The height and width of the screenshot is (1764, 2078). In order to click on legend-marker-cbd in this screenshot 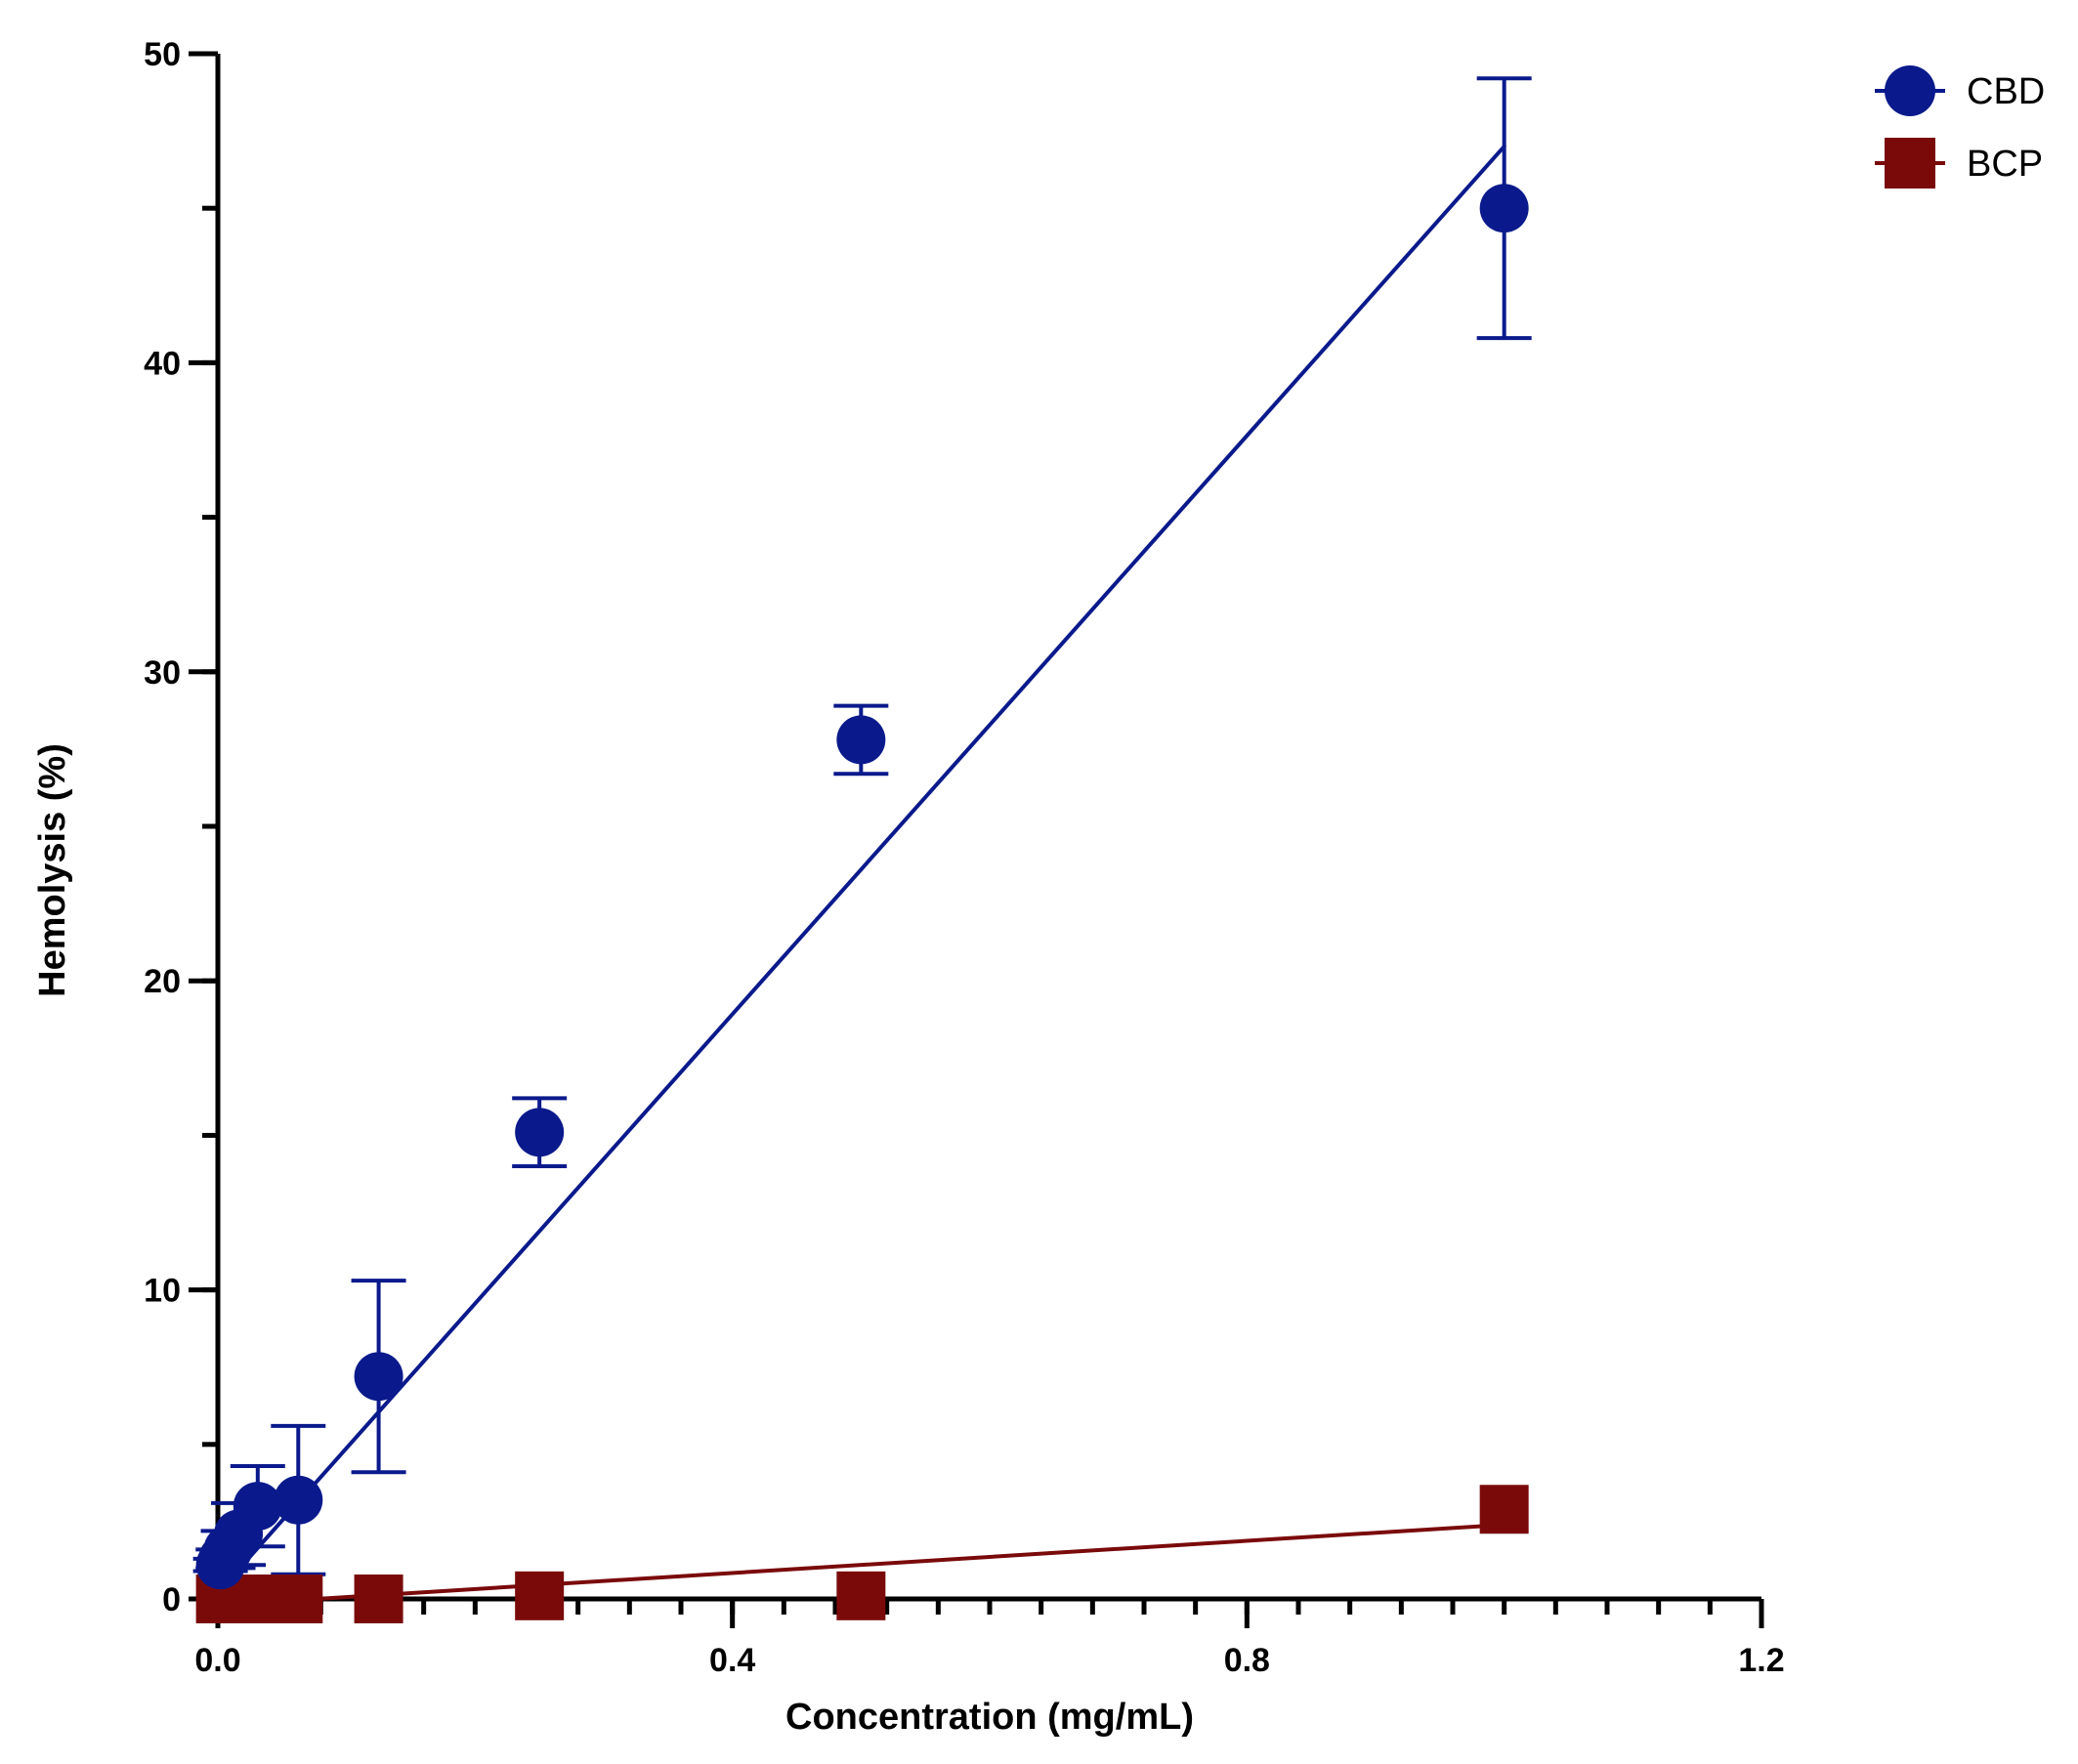, I will do `click(1910, 90)`.